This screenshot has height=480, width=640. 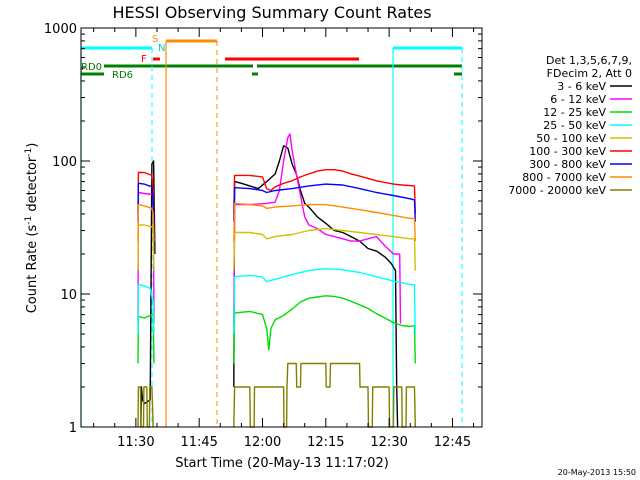 What do you see at coordinates (567, 164) in the screenshot?
I see `legend-label: 300 - 800 keV` at bounding box center [567, 164].